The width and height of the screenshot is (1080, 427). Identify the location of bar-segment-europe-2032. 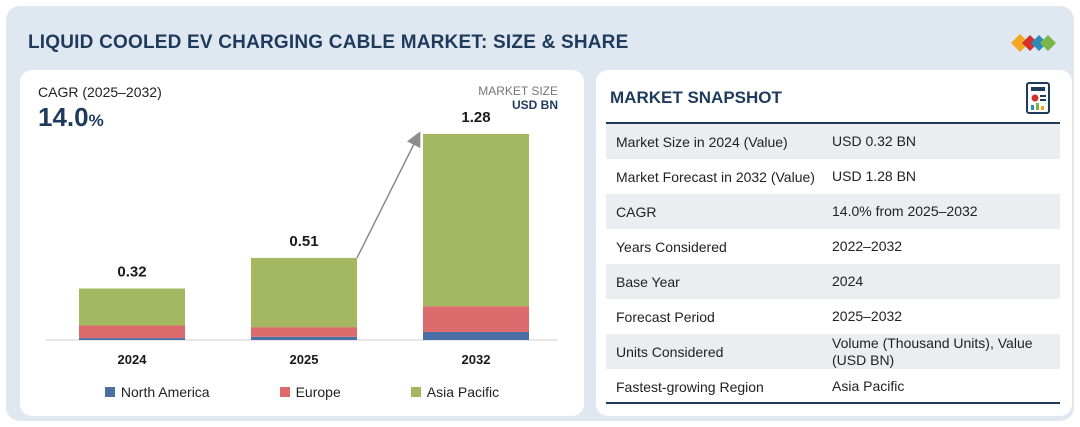
(476, 319).